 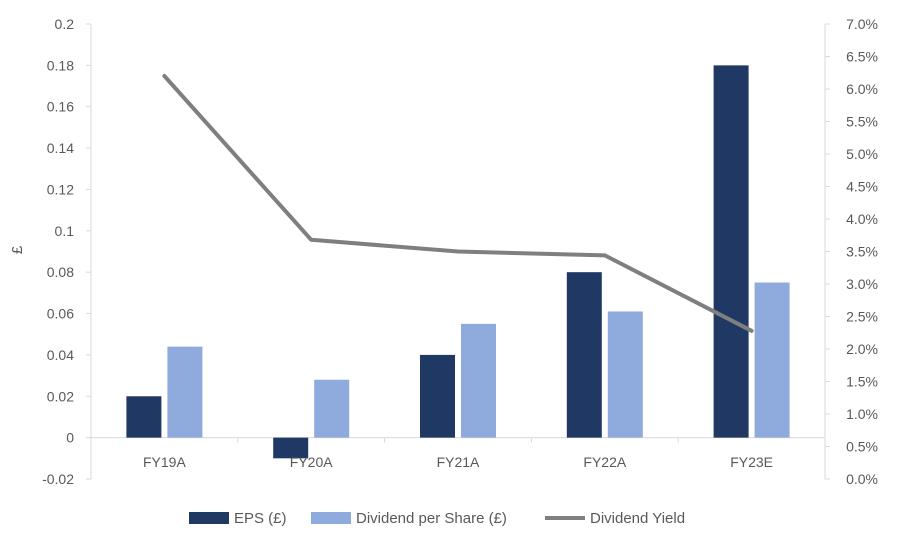 What do you see at coordinates (862, 252) in the screenshot?
I see `y2-tick-label: 3.5%` at bounding box center [862, 252].